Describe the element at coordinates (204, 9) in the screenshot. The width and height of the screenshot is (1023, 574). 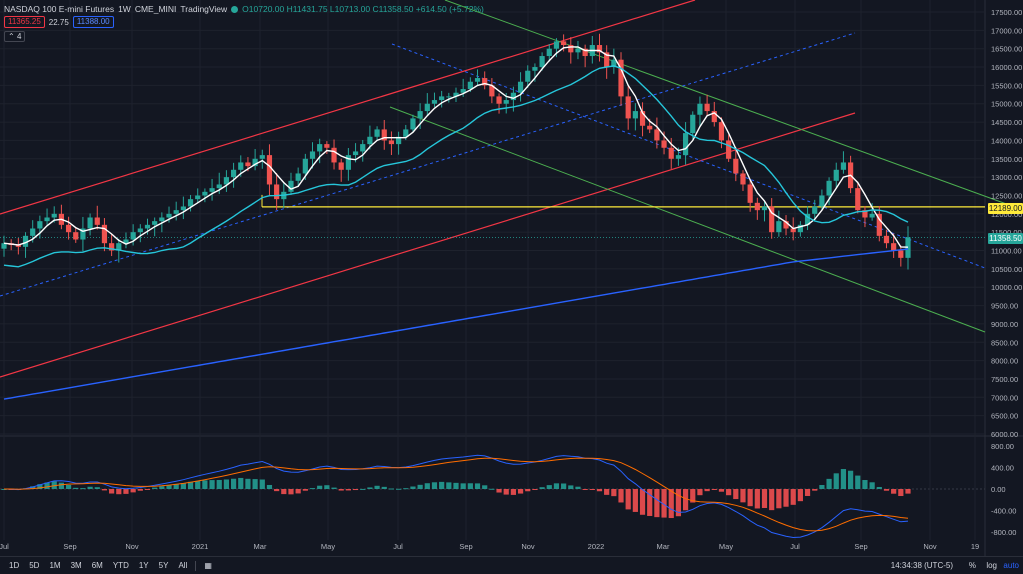
I see `source-label: TradingView` at that location.